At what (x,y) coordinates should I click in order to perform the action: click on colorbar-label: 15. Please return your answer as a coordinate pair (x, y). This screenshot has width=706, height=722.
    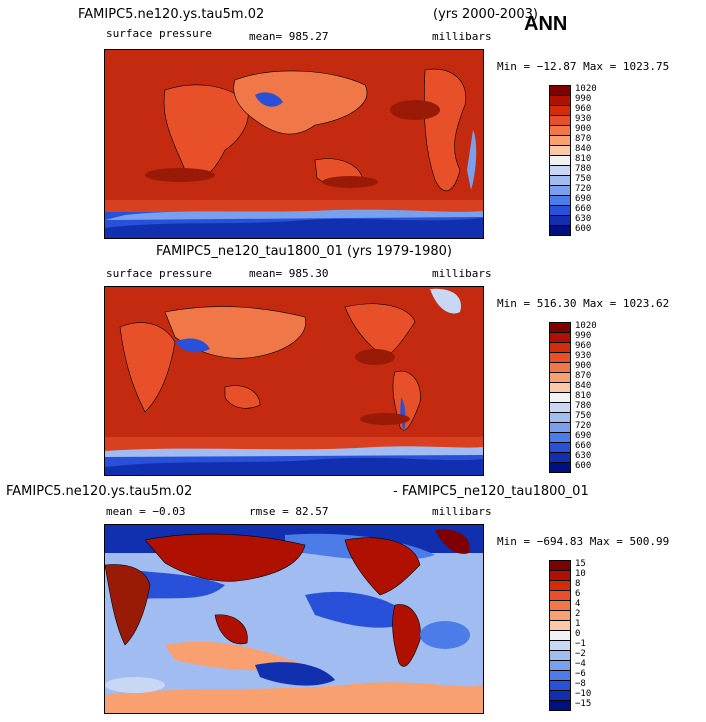
    Looking at the image, I should click on (580, 564).